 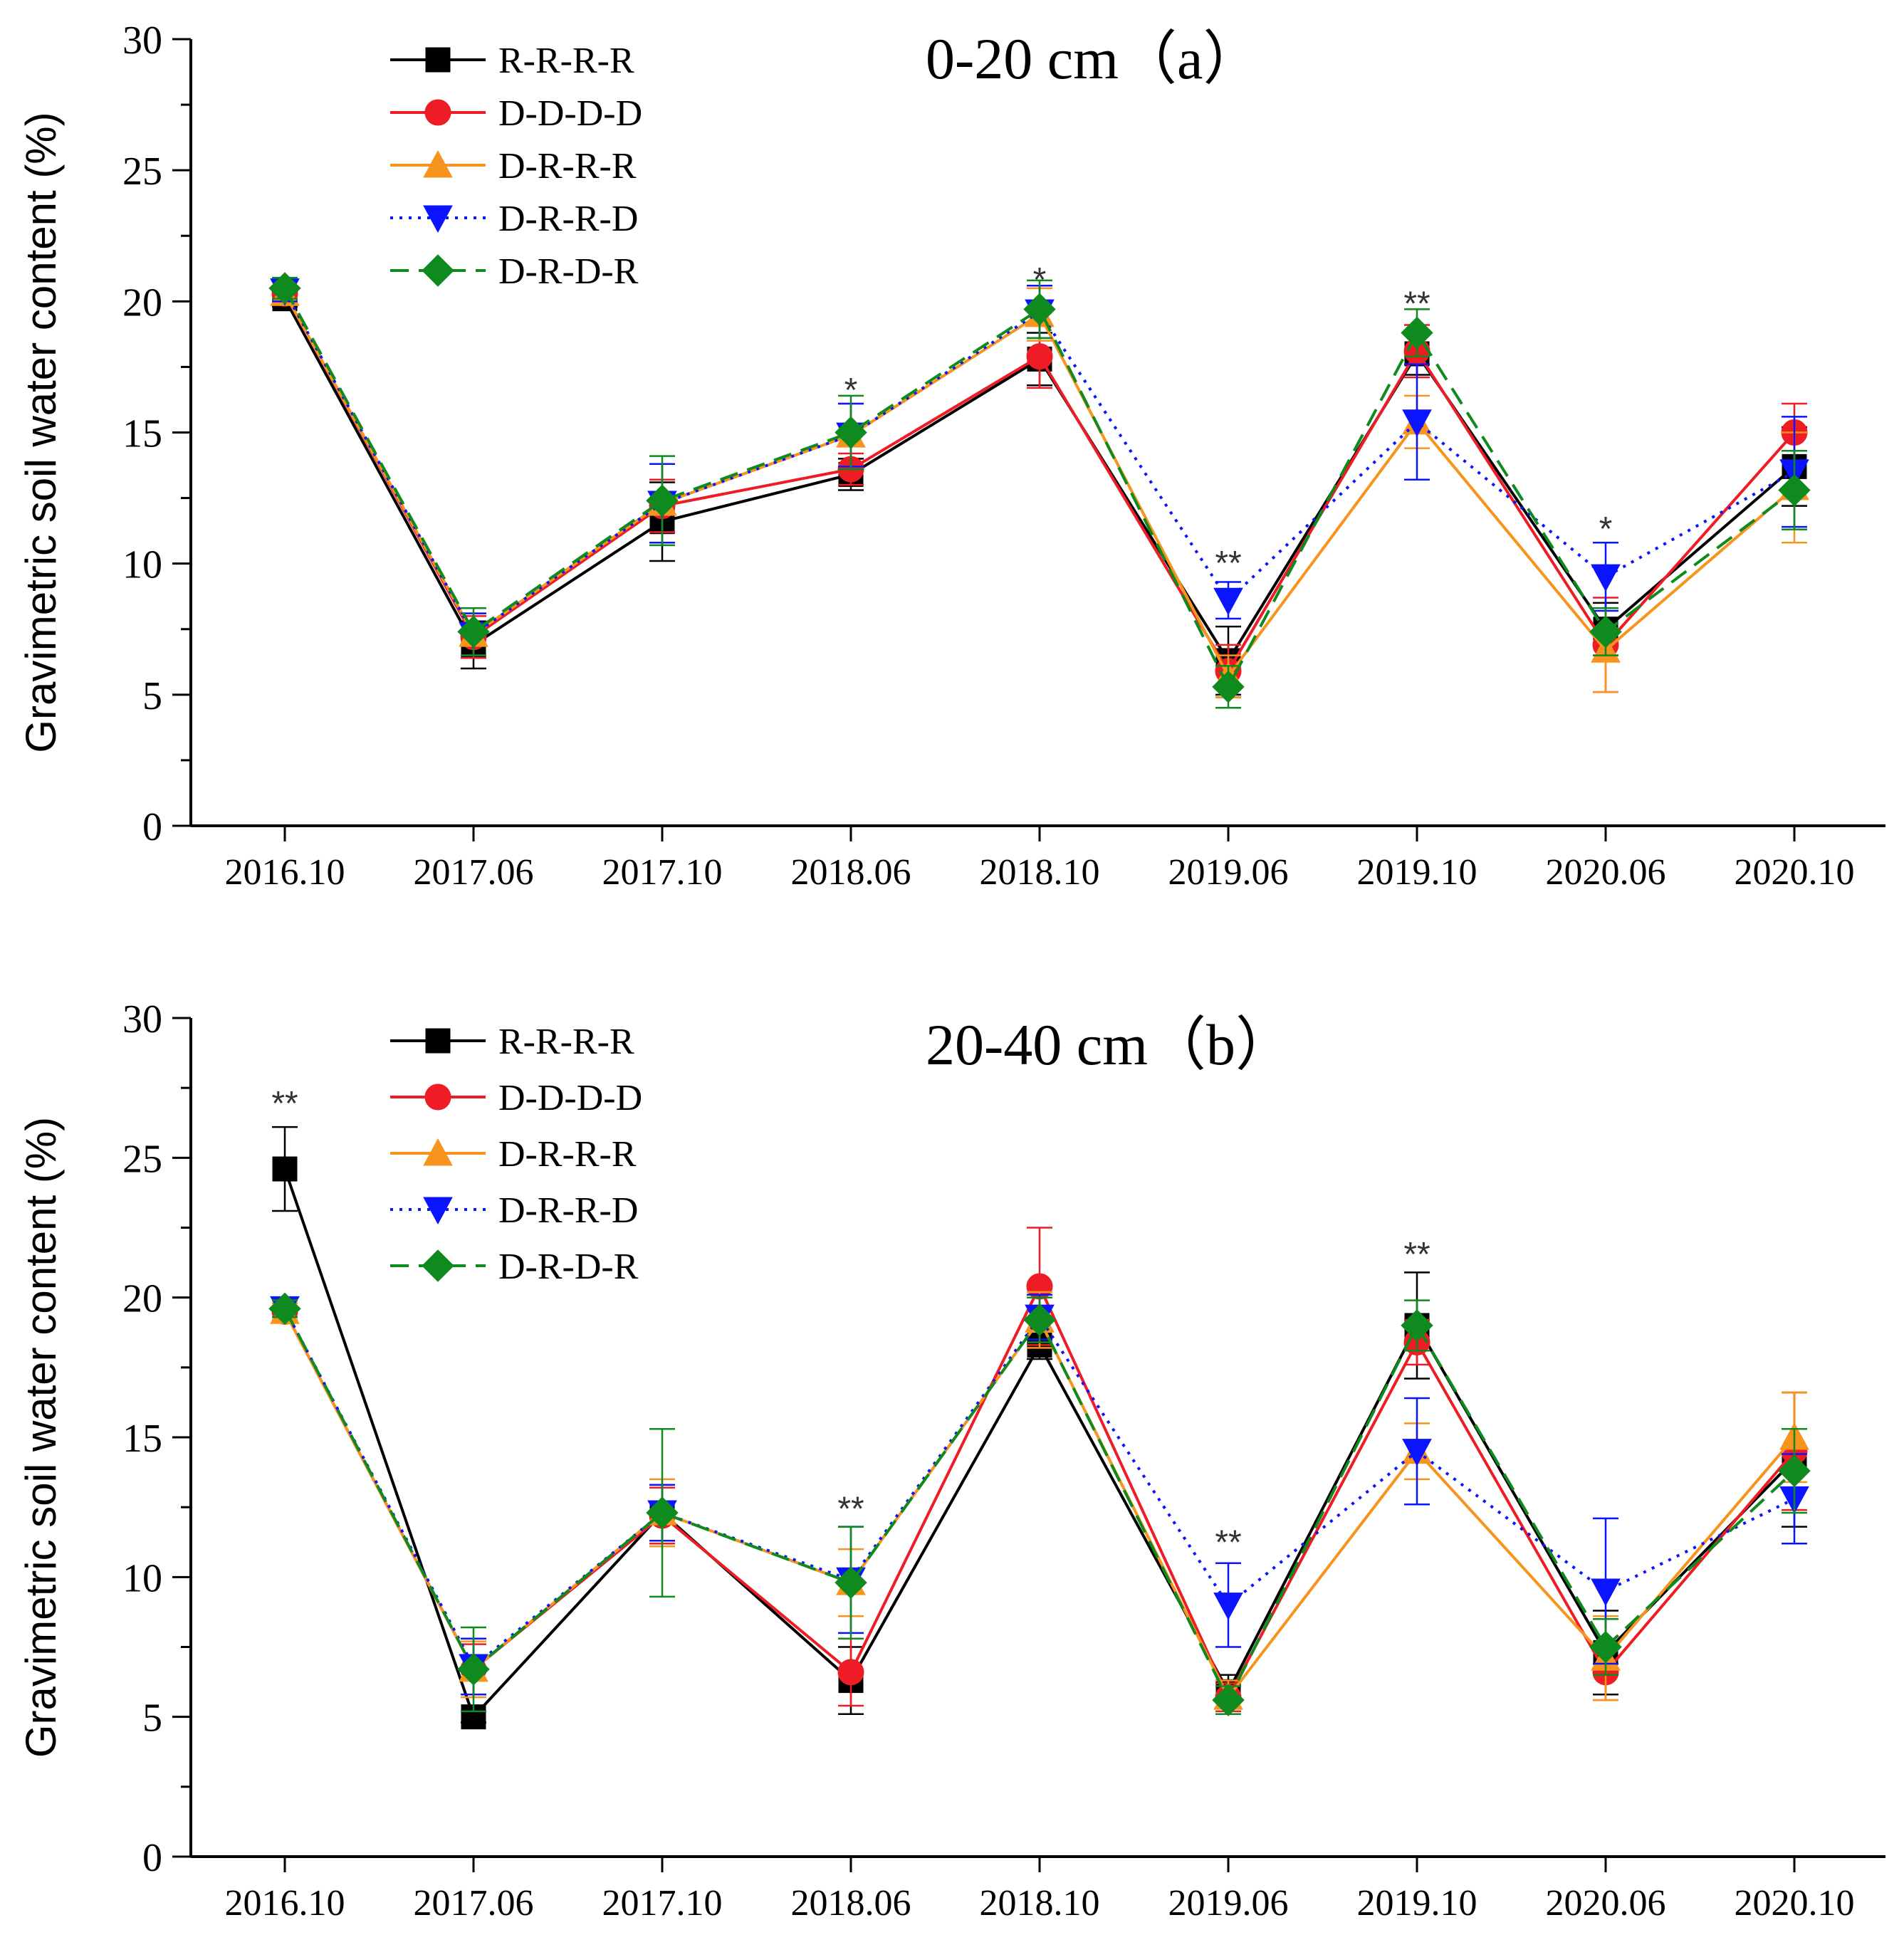 What do you see at coordinates (285, 1903) in the screenshot?
I see `x-tick-label: 2016.10` at bounding box center [285, 1903].